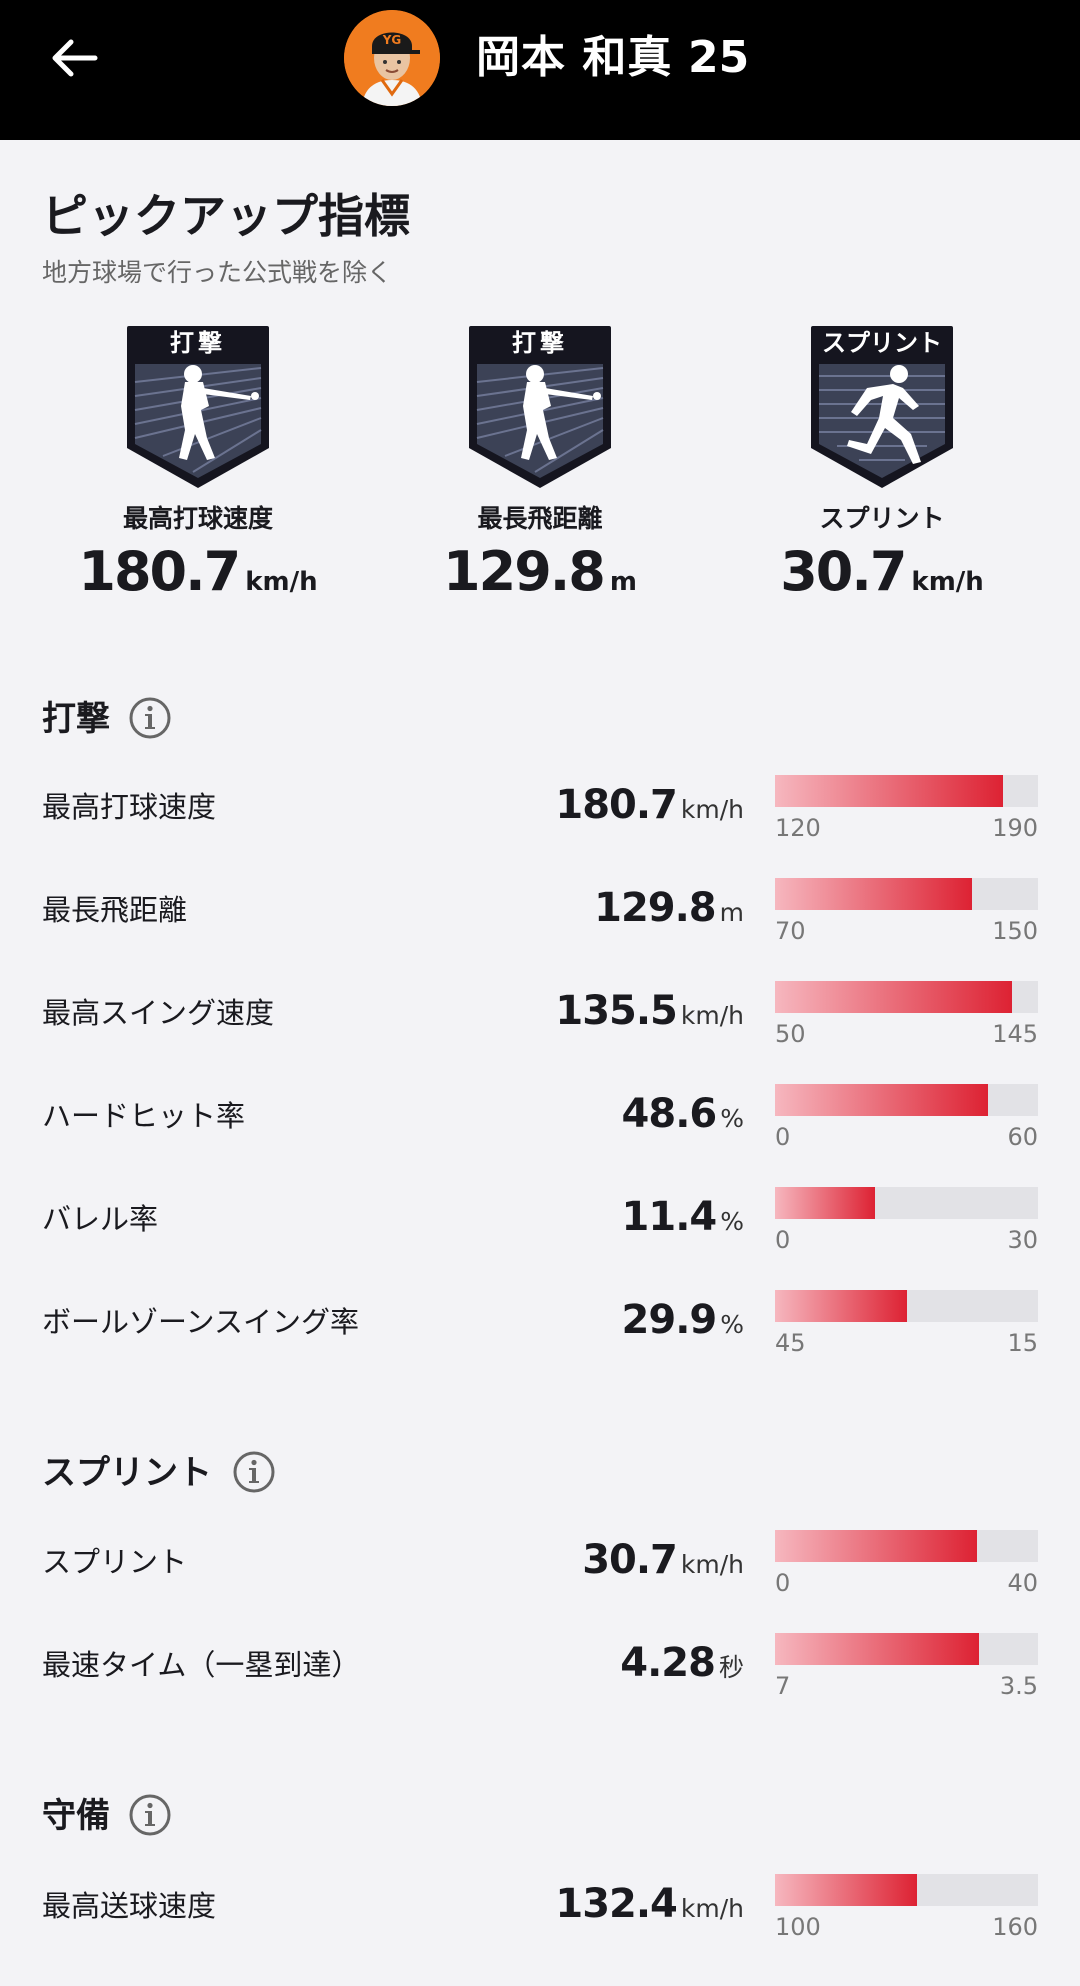 The height and width of the screenshot is (1986, 1080). I want to click on pickup-value: 180.7, so click(159, 571).